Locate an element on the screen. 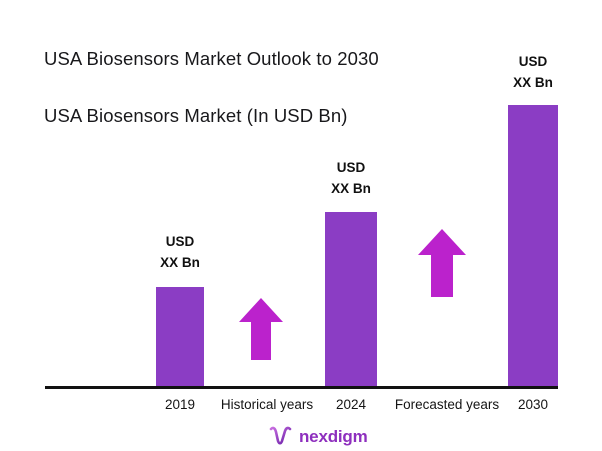 The image size is (602, 451). bar-2019 is located at coordinates (180, 336).